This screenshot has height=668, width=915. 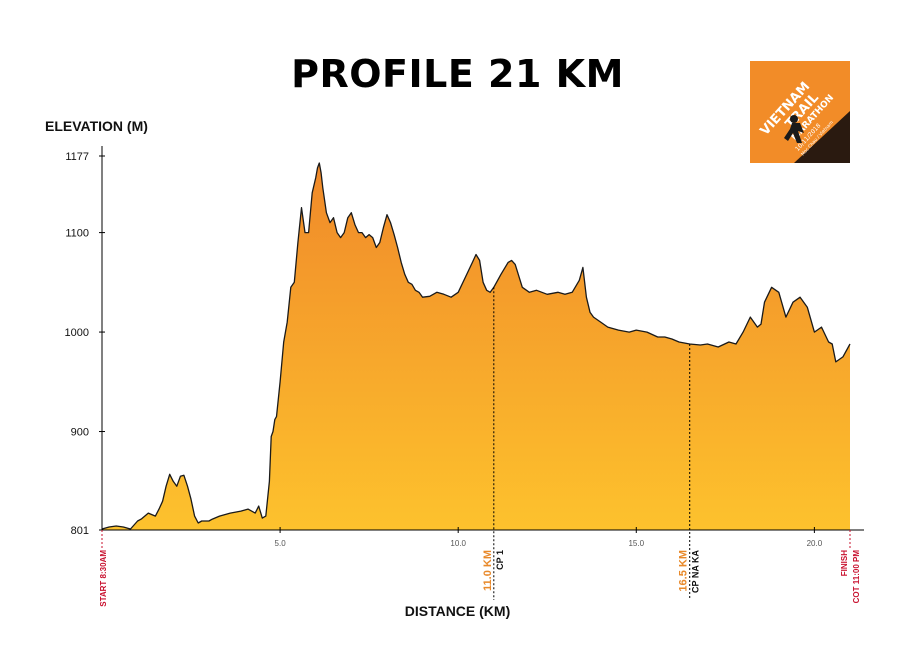 What do you see at coordinates (856, 577) in the screenshot?
I see `annotation-label: COT 11:00 PM` at bounding box center [856, 577].